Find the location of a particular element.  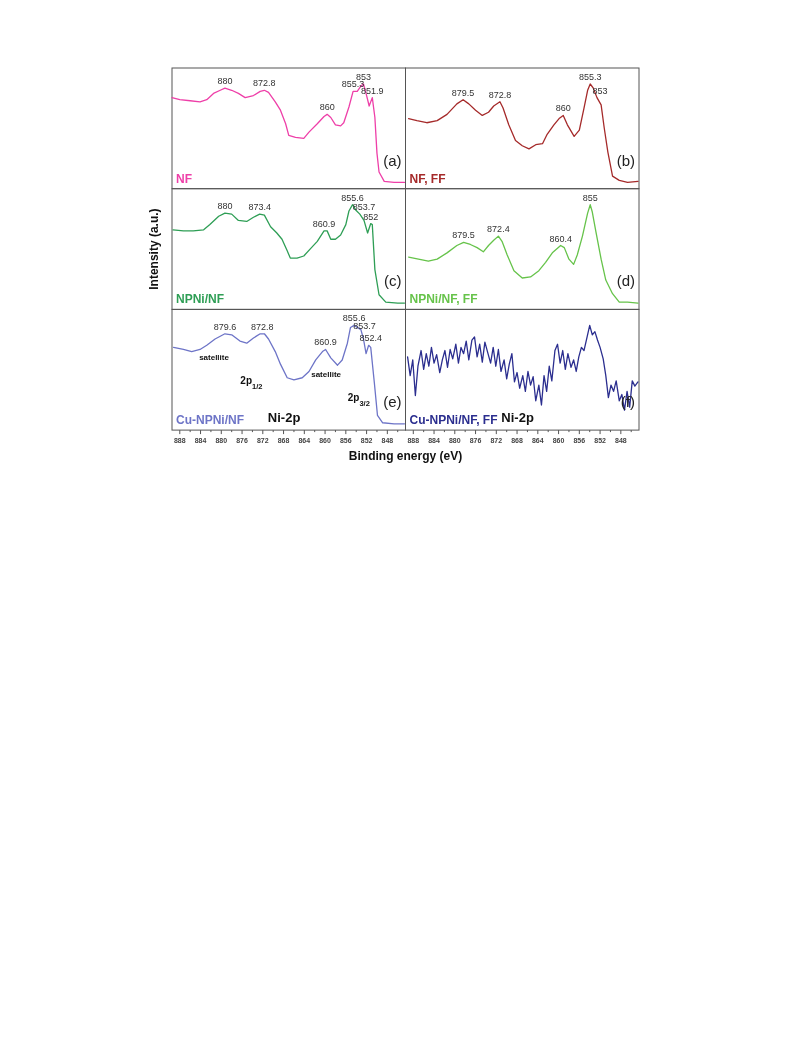

text: NPNi/NF, FF is located at coordinates (443, 299).